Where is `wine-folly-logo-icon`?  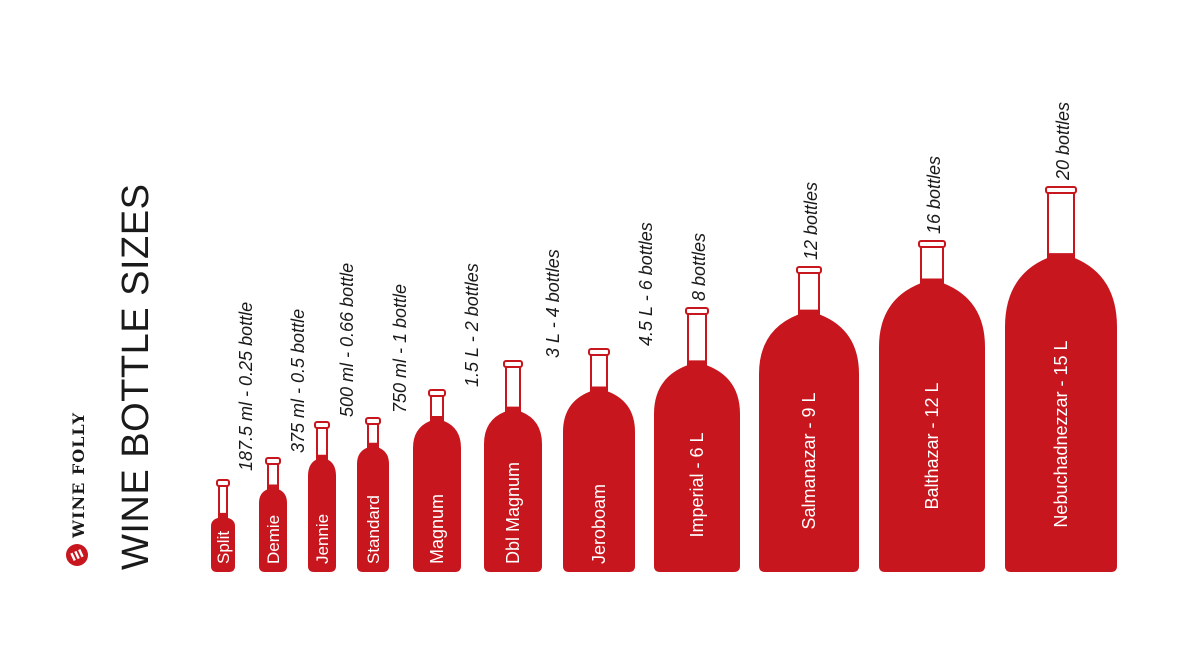
wine-folly-logo-icon is located at coordinates (77, 555).